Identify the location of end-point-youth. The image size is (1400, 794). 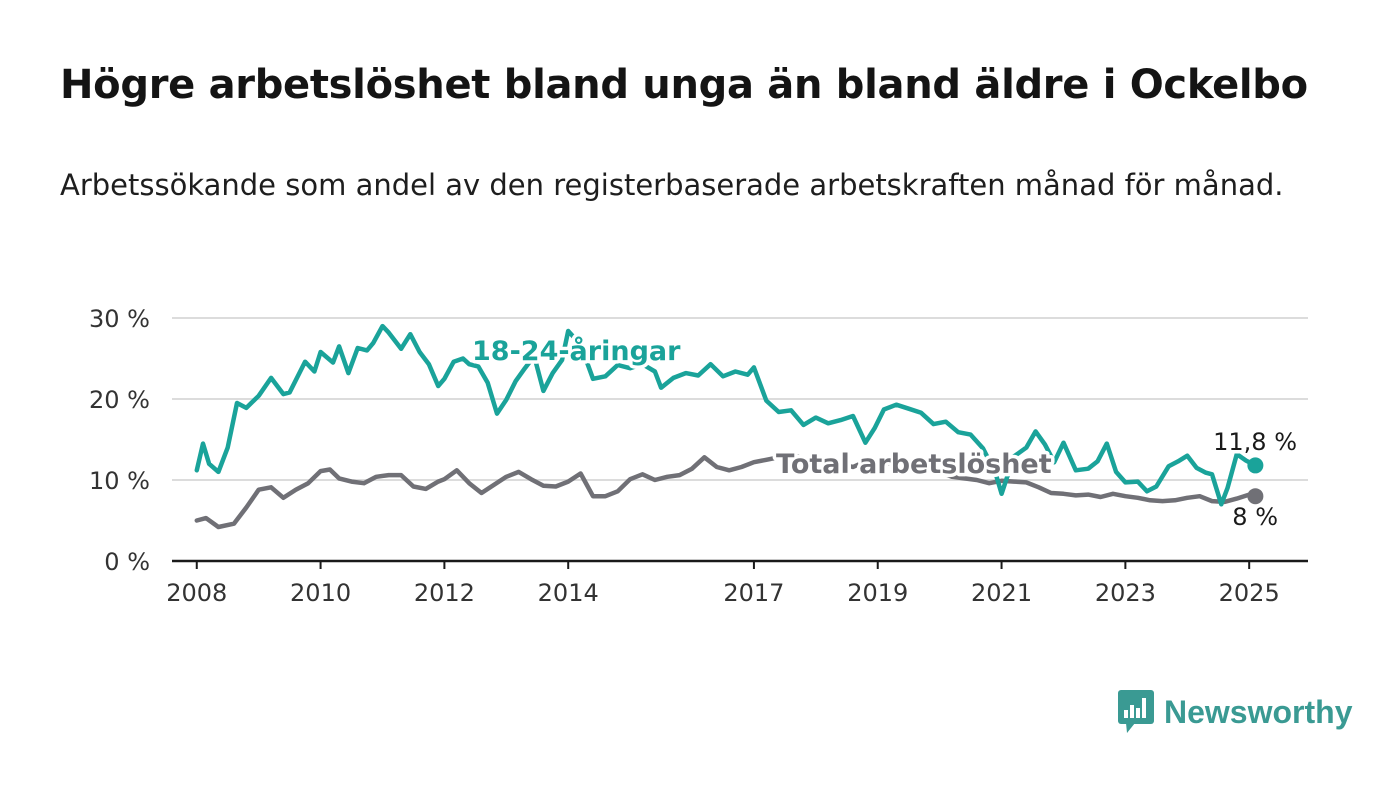
(1255, 465).